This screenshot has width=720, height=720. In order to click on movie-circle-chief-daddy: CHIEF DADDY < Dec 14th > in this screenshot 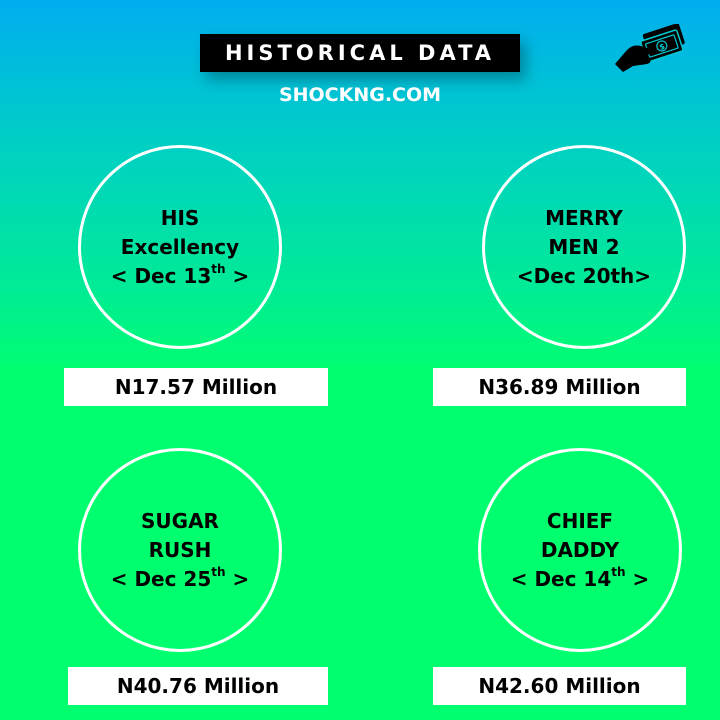, I will do `click(580, 550)`.